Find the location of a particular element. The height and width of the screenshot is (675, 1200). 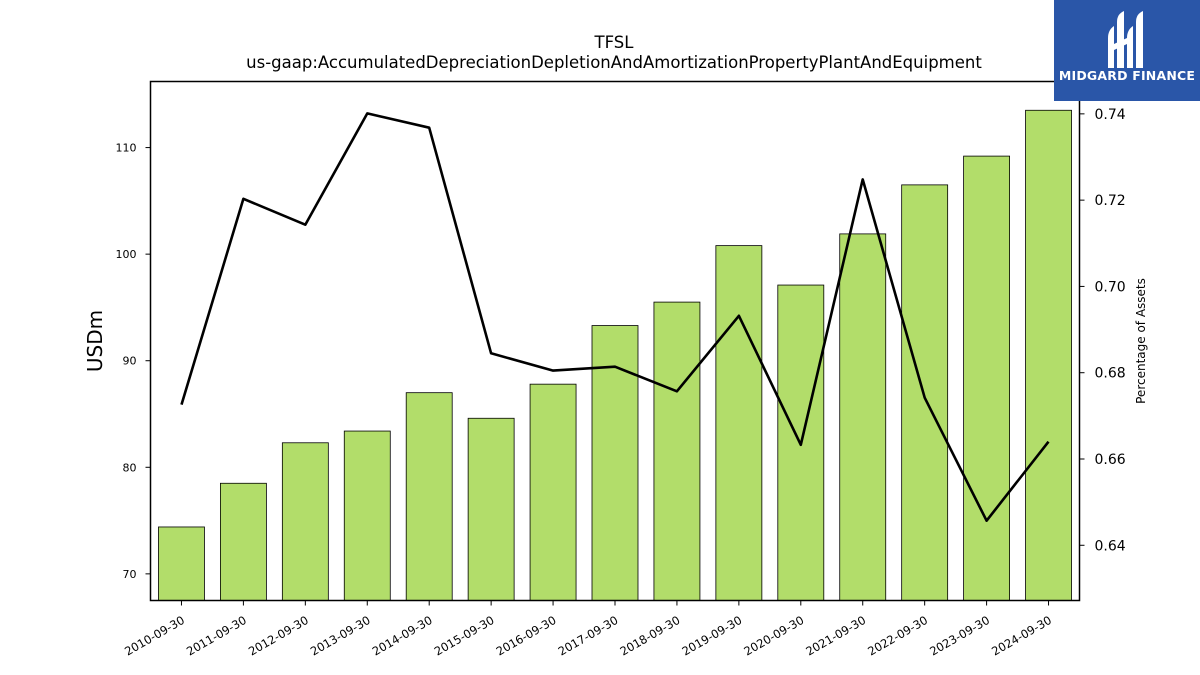

y-tick-label: 70 is located at coordinates (130, 574).